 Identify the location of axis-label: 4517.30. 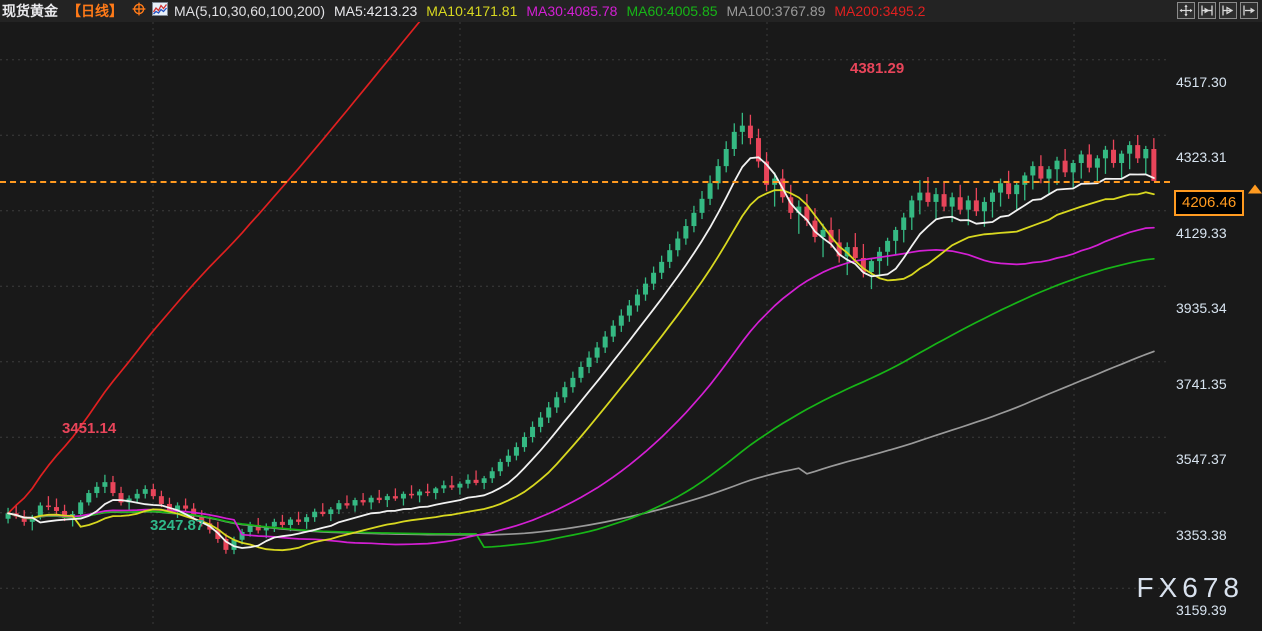
(1201, 81).